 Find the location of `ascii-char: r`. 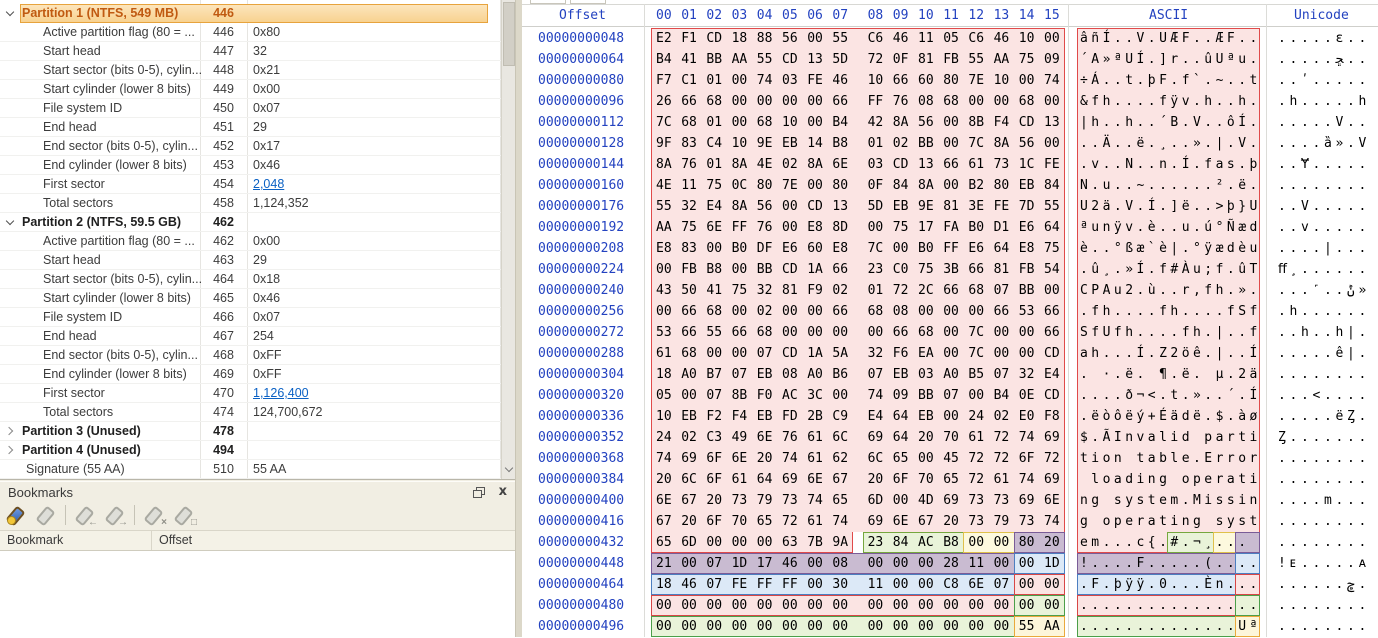

ascii-char: r is located at coordinates (1219, 479).